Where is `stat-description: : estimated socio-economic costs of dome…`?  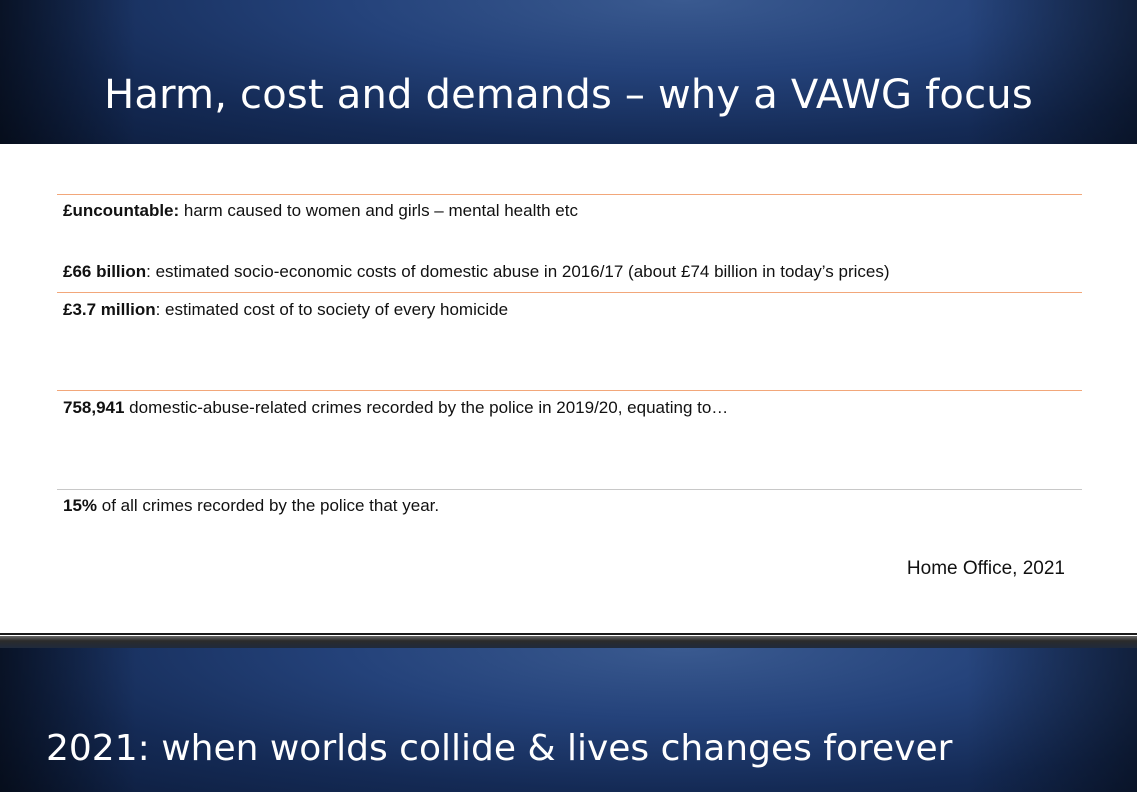 stat-description: : estimated socio-economic costs of dome… is located at coordinates (518, 271).